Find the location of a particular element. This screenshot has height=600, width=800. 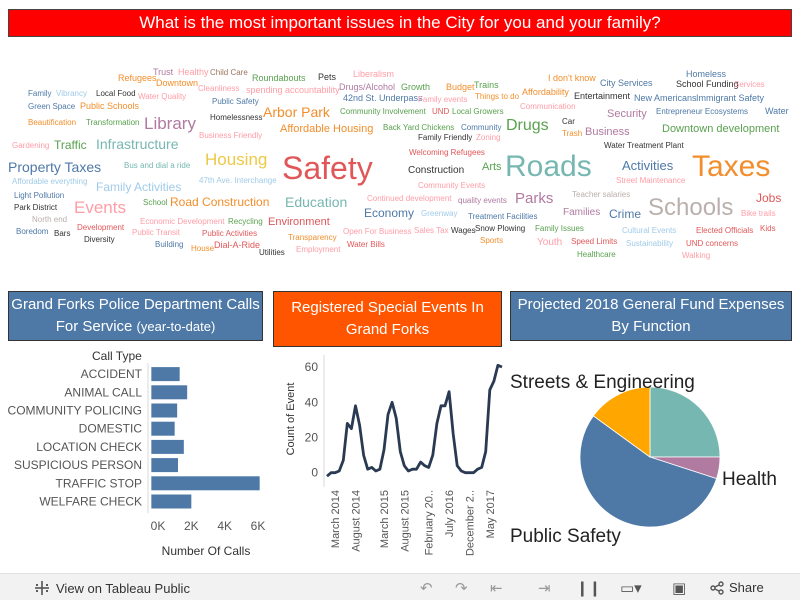

word-cloud-term: Gardening is located at coordinates (30, 146).